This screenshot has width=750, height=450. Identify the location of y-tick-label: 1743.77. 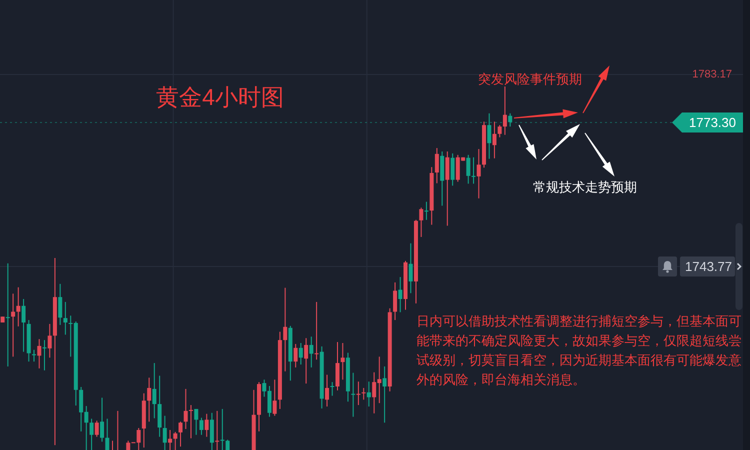
(708, 266).